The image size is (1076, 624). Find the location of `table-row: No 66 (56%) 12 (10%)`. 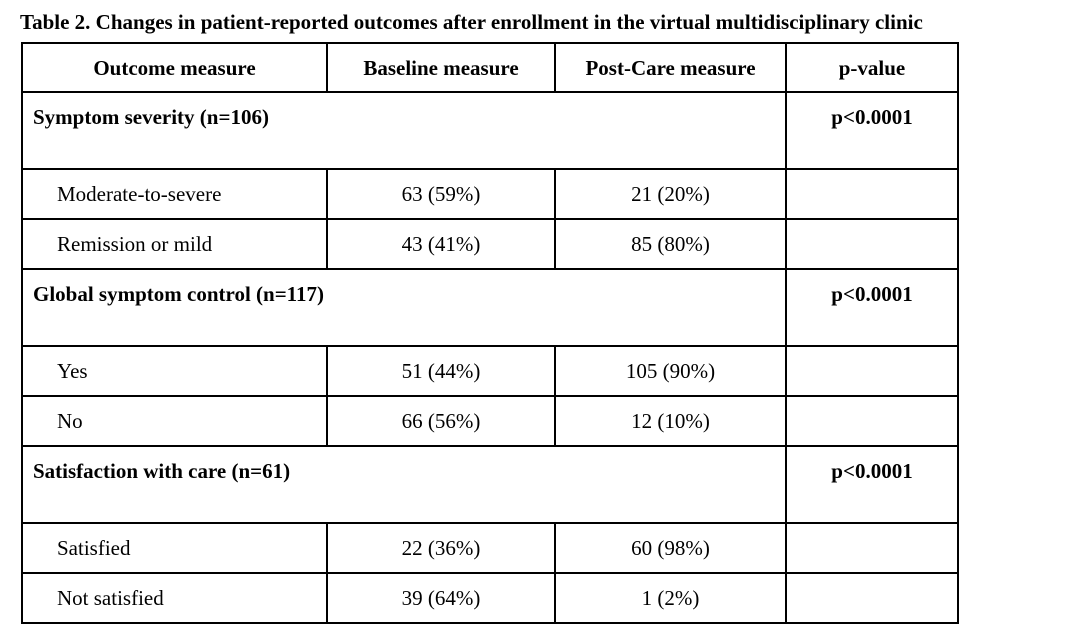

table-row: No 66 (56%) 12 (10%) is located at coordinates (490, 421).